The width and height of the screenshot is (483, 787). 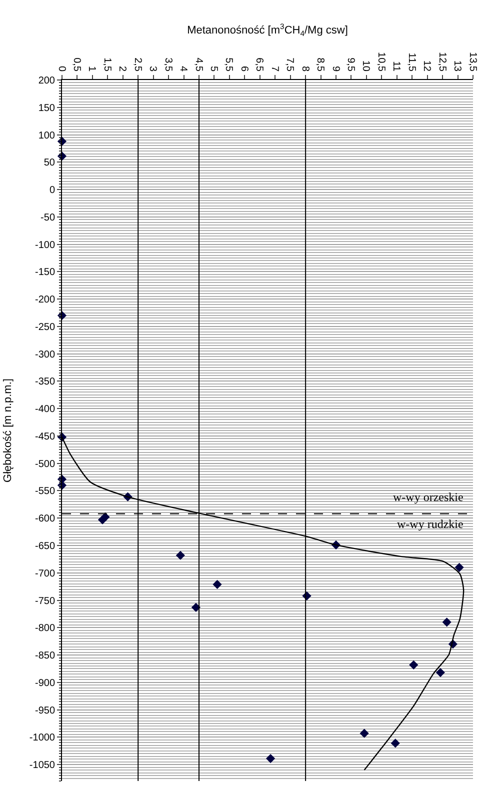 I want to click on y-tick-label: -300, so click(x=45, y=354).